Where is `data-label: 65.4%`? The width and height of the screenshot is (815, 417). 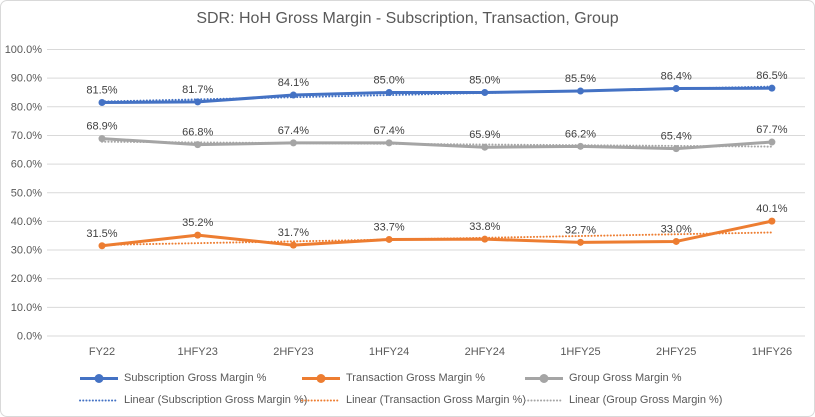 data-label: 65.4% is located at coordinates (676, 137).